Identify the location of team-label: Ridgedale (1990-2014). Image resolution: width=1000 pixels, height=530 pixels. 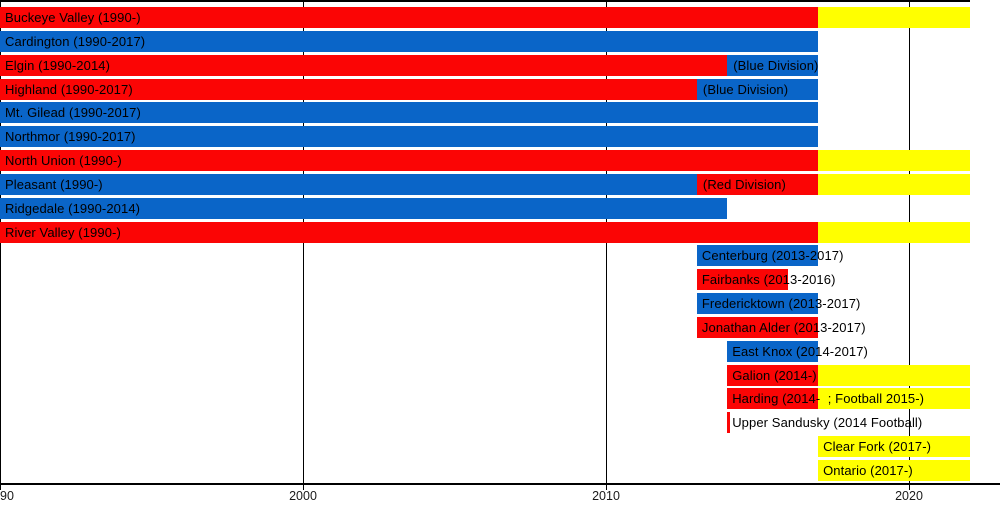
(73, 208).